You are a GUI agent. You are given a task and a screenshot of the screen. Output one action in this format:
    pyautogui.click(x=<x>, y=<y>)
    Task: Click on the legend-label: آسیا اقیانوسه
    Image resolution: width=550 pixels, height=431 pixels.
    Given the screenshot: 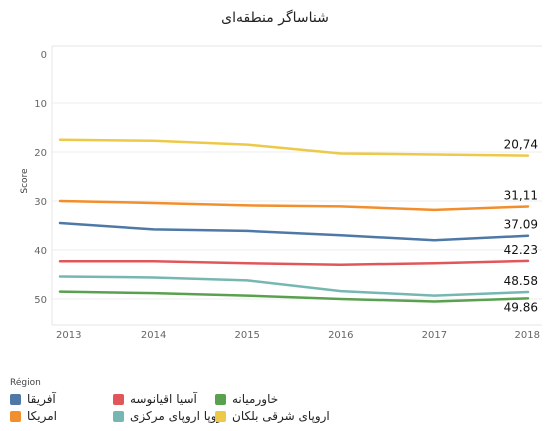 What is the action you would take?
    pyautogui.click(x=163, y=399)
    